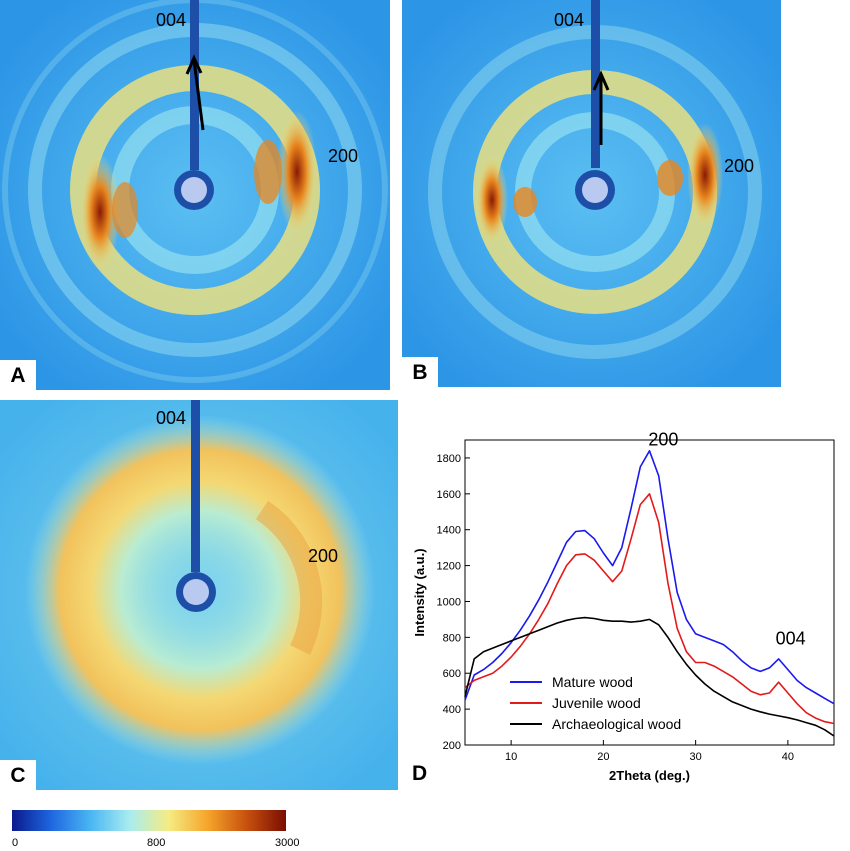 The image size is (850, 851). Describe the element at coordinates (419, 773) in the screenshot. I see `panel-letter-d: D` at that location.